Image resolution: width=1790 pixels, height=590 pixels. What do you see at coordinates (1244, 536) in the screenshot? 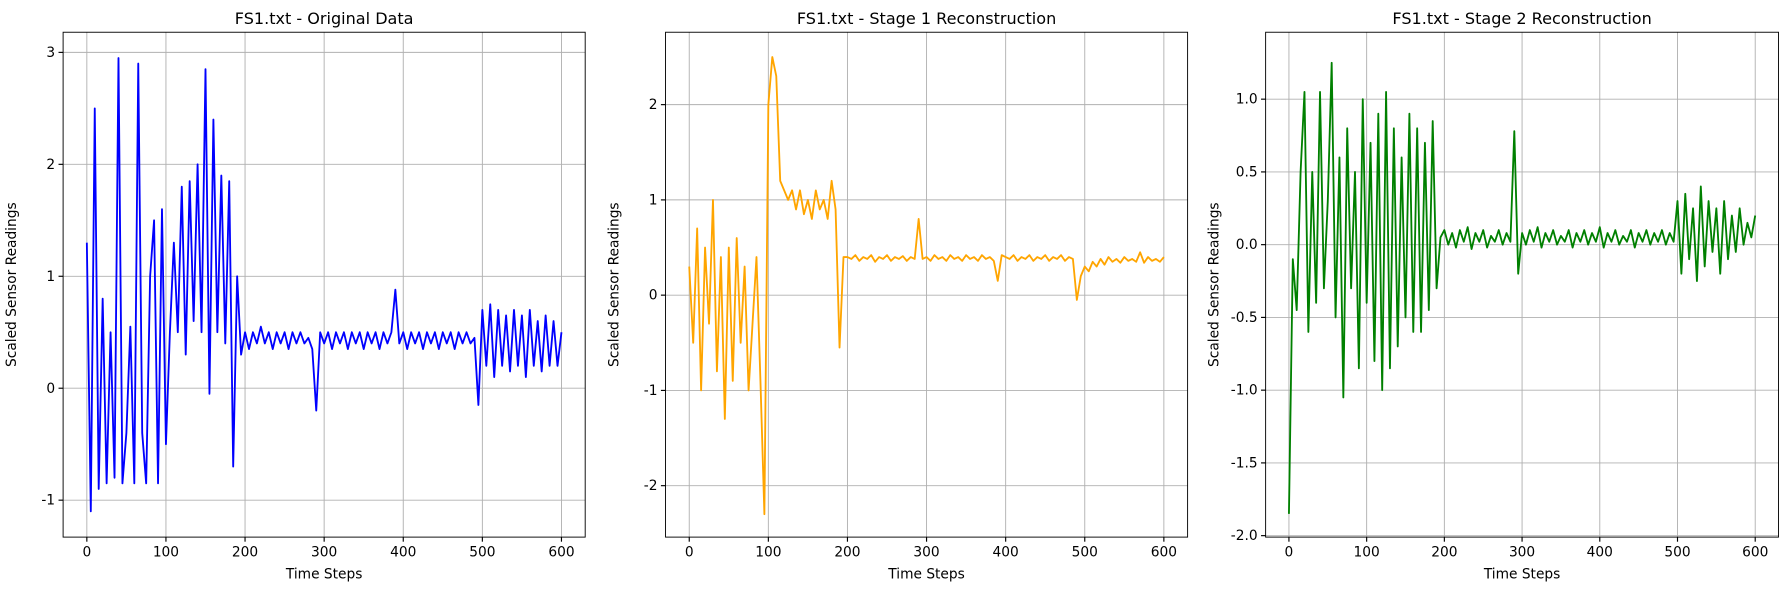
I see `y-tick-label: -2.0` at bounding box center [1244, 536].